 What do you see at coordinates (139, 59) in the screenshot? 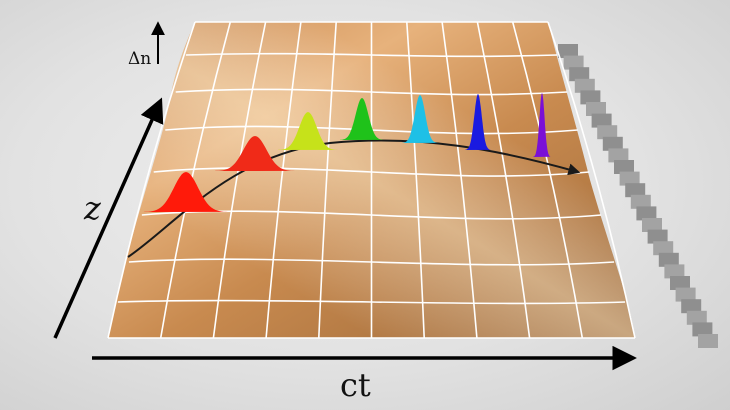
I see `delta-n-label: Δn` at bounding box center [139, 59].